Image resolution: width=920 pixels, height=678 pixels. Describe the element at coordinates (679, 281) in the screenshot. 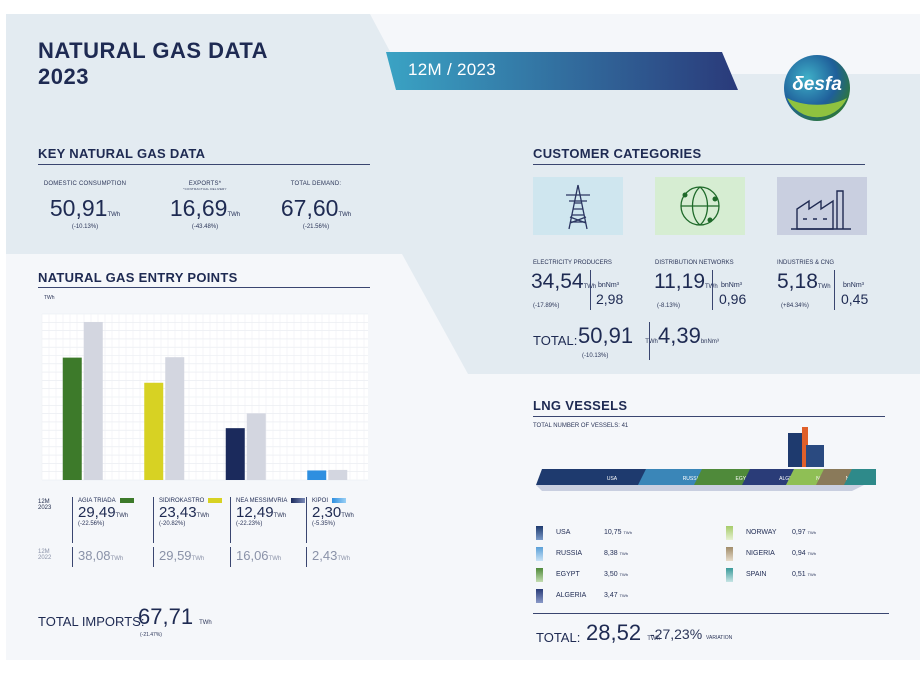

I see `category-value-text: 11,19` at that location.